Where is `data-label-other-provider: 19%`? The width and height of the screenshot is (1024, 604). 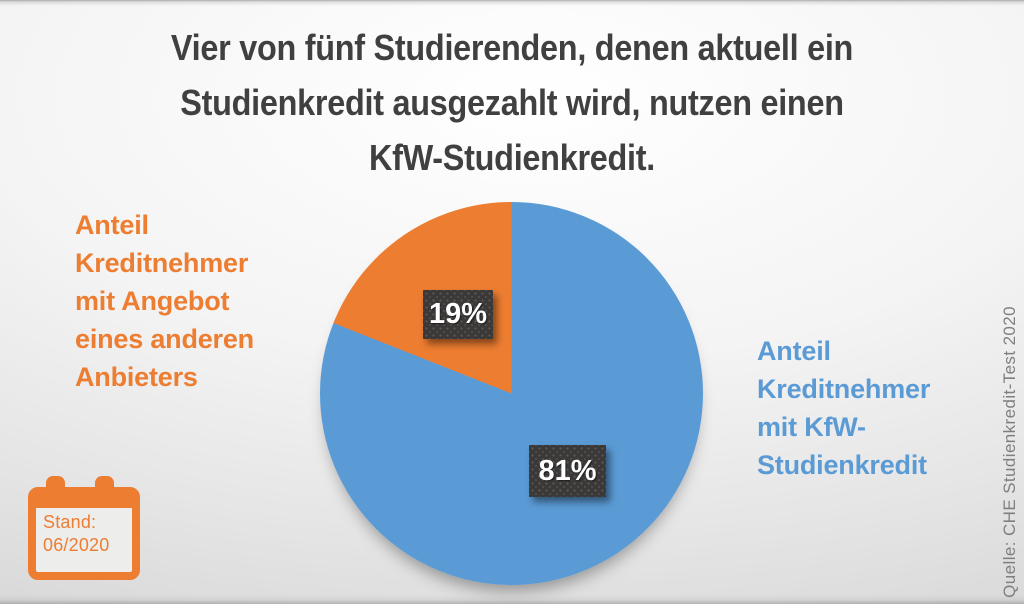 data-label-other-provider: 19% is located at coordinates (458, 314).